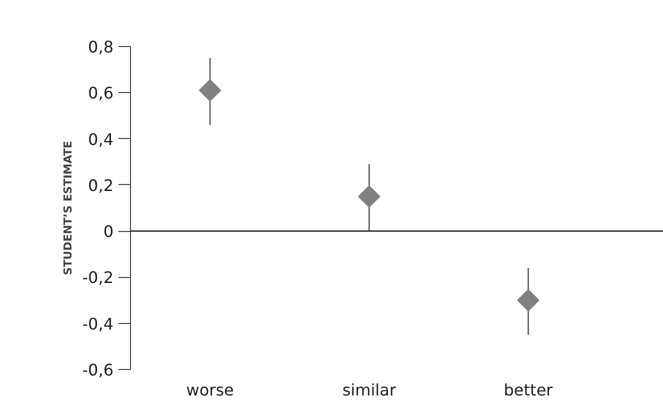 The image size is (663, 404). Describe the element at coordinates (98, 324) in the screenshot. I see `y-tick-label: -0,4` at that location.